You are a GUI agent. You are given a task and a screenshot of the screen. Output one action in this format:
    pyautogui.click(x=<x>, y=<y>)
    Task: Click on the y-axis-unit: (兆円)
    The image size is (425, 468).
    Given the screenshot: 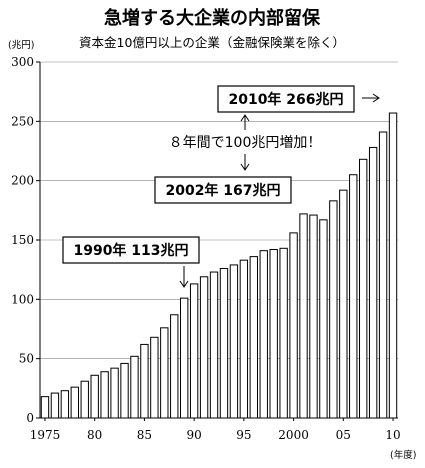 What is the action you would take?
    pyautogui.click(x=21, y=45)
    